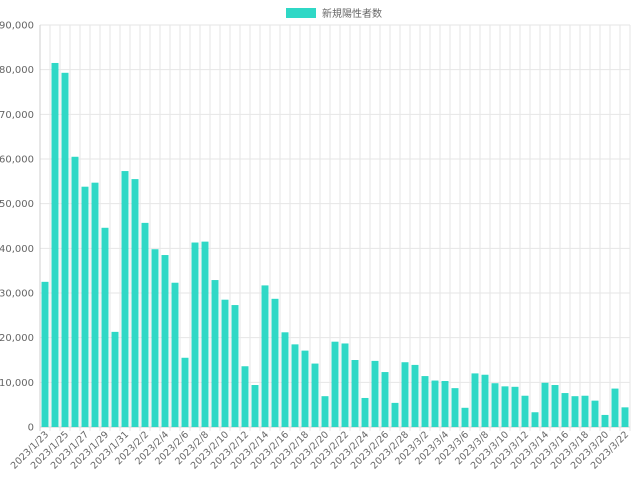 This screenshot has width=640, height=480. Describe the element at coordinates (17, 383) in the screenshot. I see `y-tick-label: 10,000` at that location.